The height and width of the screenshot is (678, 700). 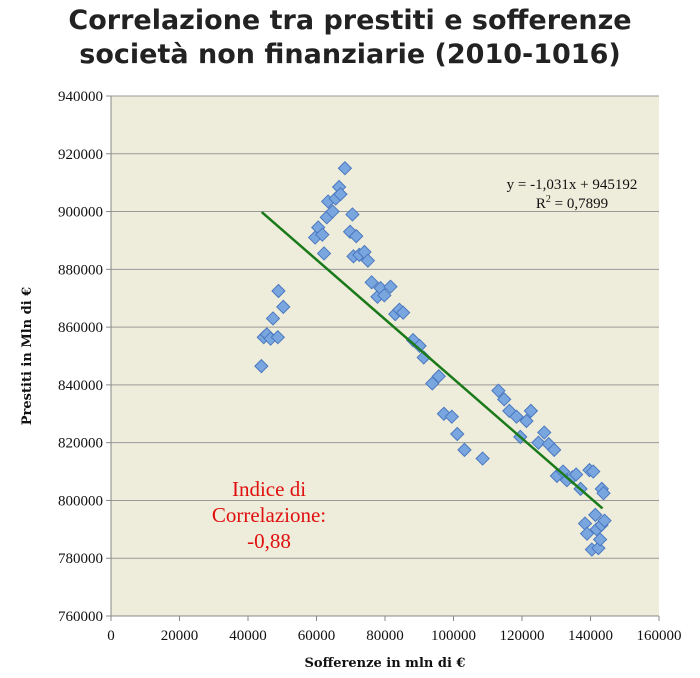 I want to click on chart-title-line-2: società non finanziarie (2010-1016), so click(x=350, y=54).